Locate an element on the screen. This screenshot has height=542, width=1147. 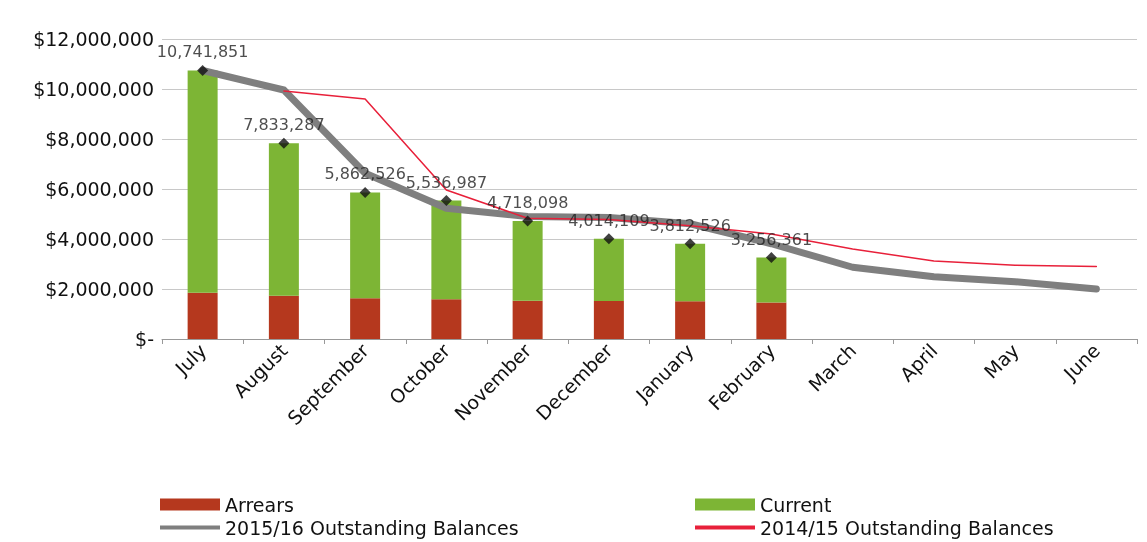
y-tick-label: $4,000,000 is located at coordinates (99, 239).